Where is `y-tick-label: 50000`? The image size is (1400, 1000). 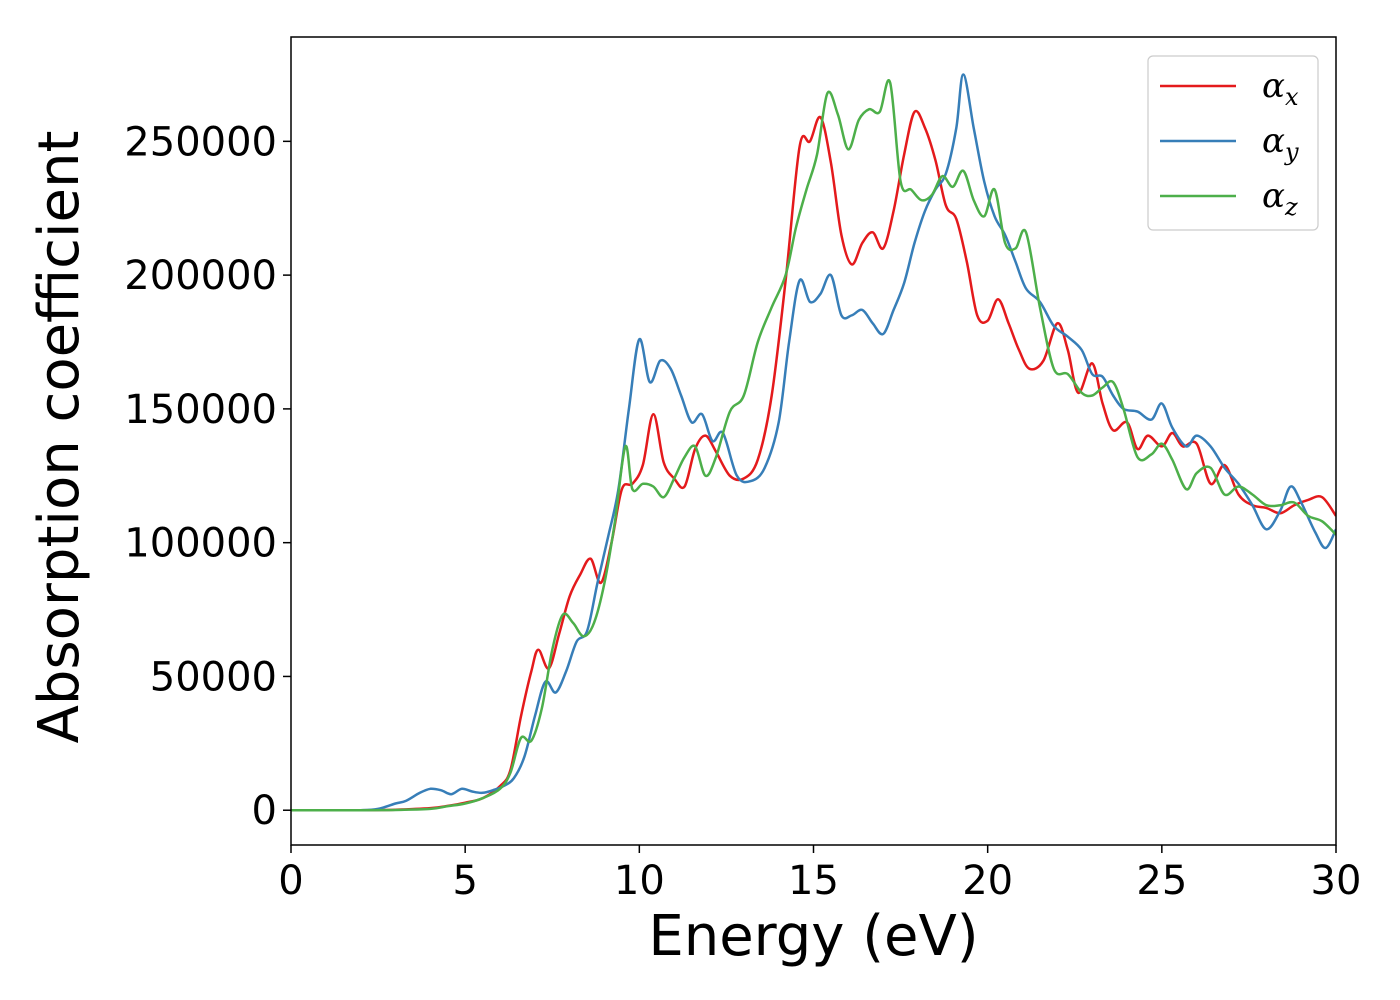
y-tick-label: 50000 is located at coordinates (213, 677).